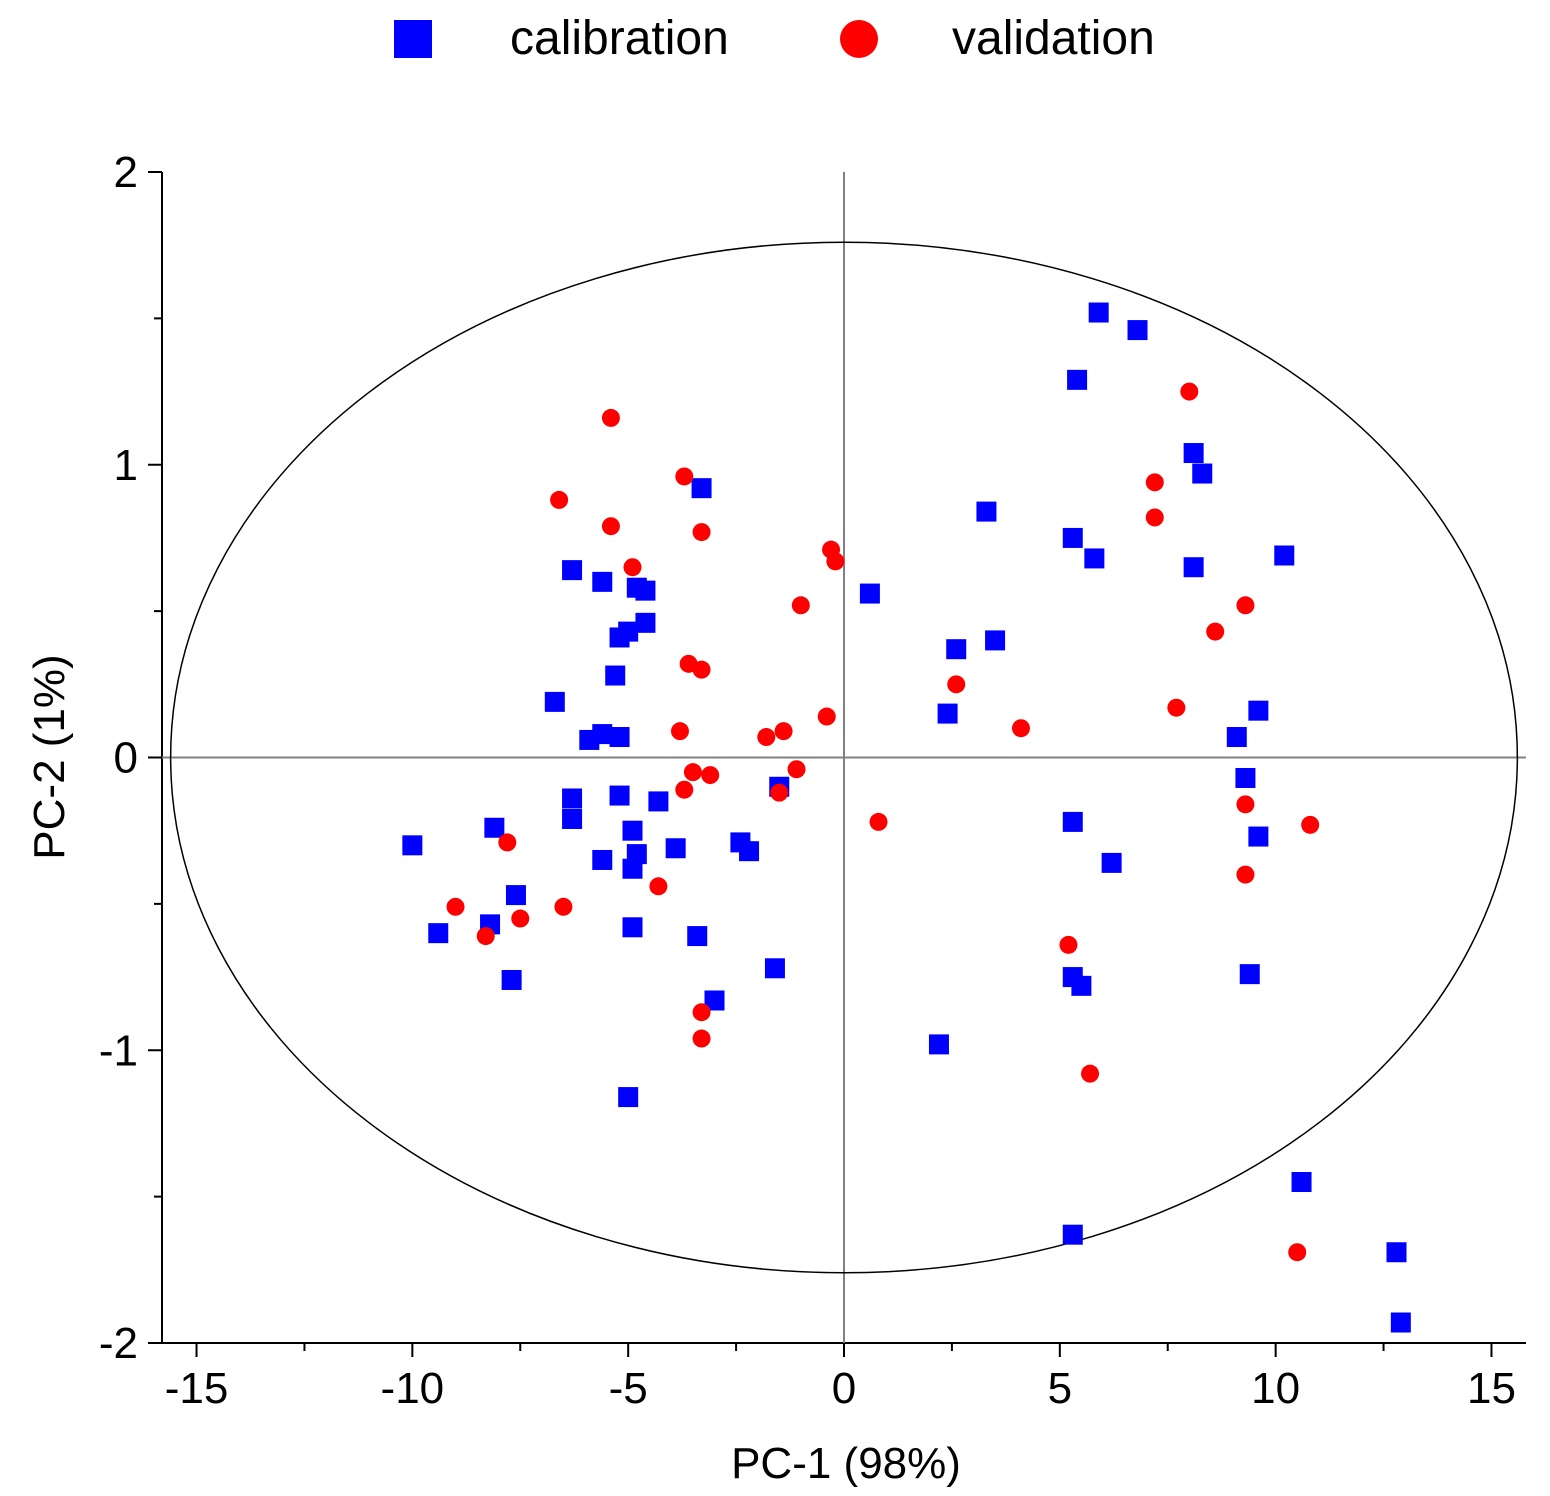 The width and height of the screenshot is (1550, 1496). What do you see at coordinates (197, 1388) in the screenshot?
I see `x-tick-label: -15` at bounding box center [197, 1388].